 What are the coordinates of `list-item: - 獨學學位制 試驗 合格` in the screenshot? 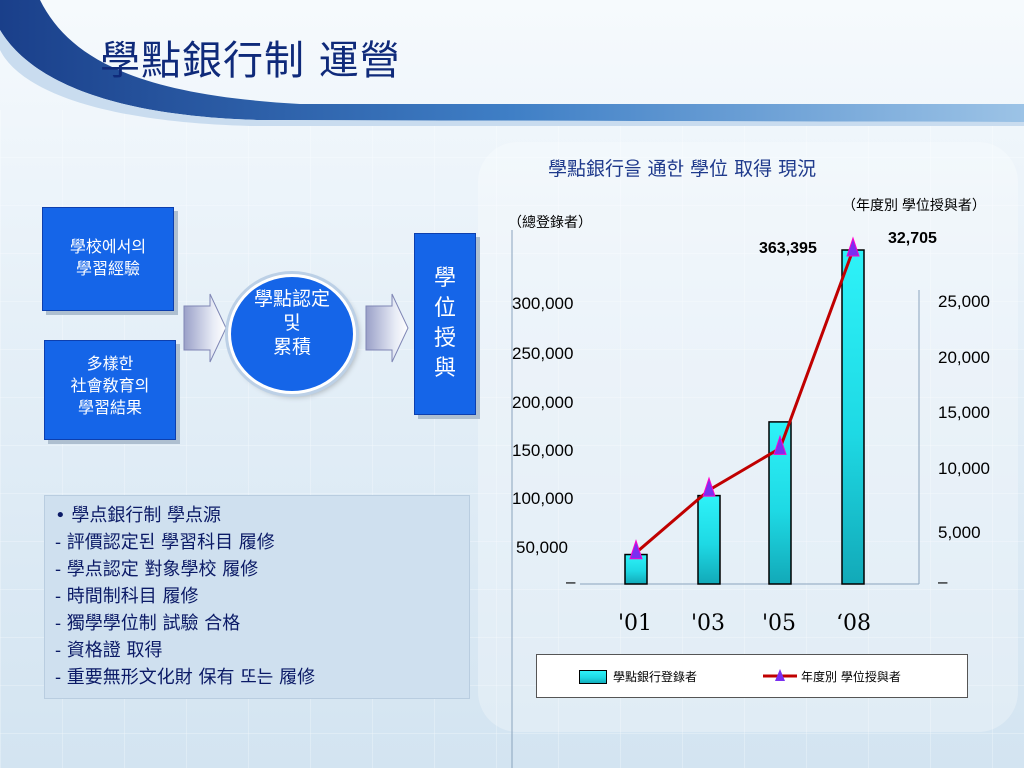 It's located at (148, 623).